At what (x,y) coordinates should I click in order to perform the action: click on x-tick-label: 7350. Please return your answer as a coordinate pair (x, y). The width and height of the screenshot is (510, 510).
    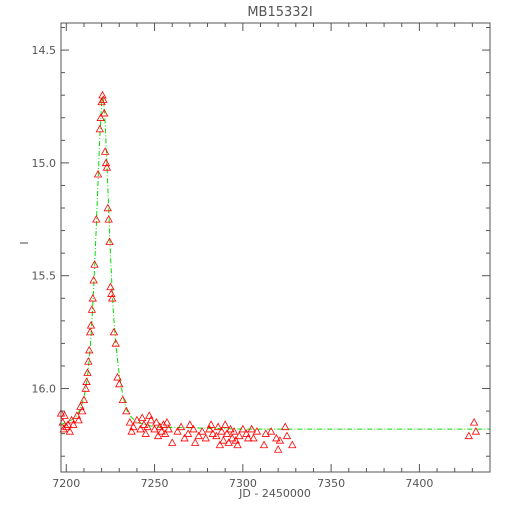
    Looking at the image, I should click on (331, 483).